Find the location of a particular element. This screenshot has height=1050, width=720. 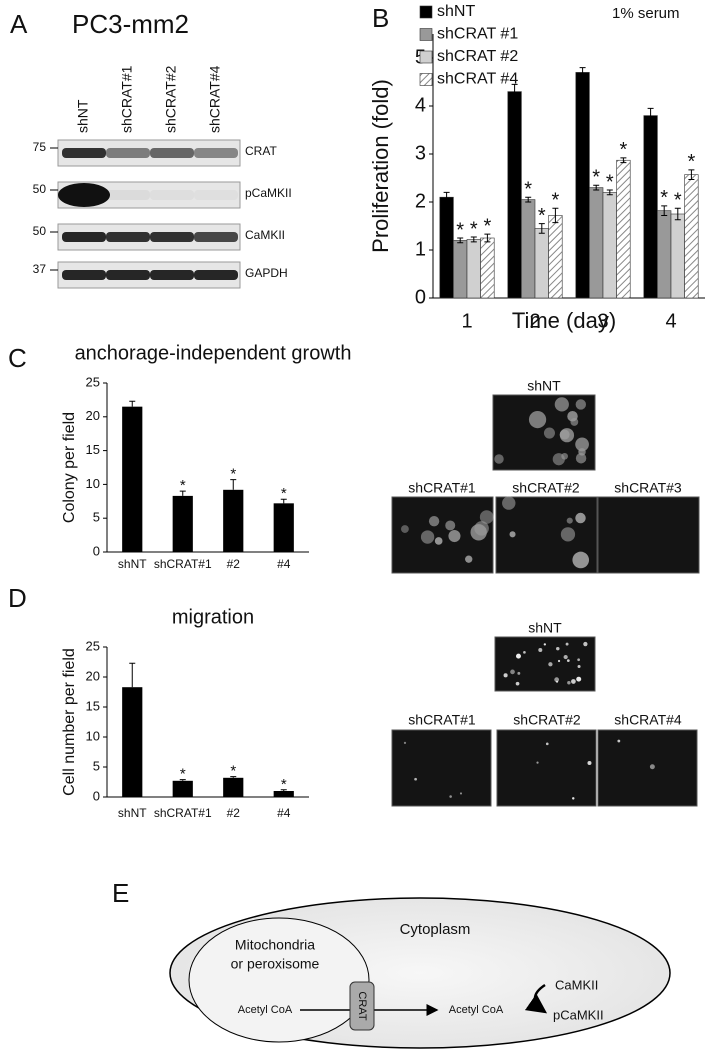

legend-label: shCRAT #4 is located at coordinates (477, 79).